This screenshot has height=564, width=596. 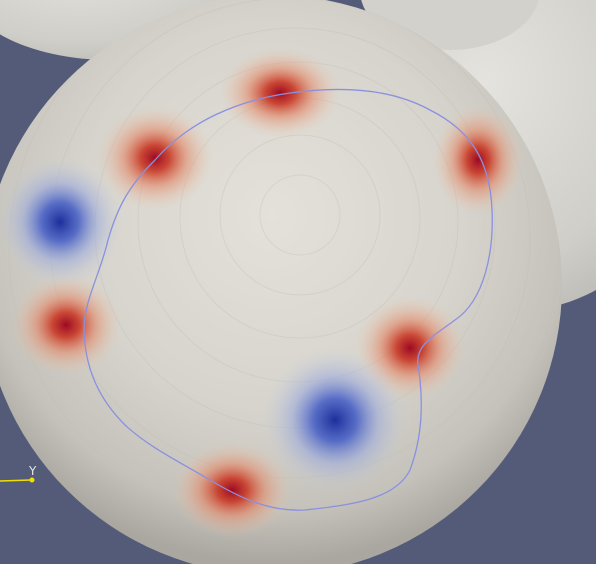 I want to click on hot-spot-upper-left, so click(x=155, y=158).